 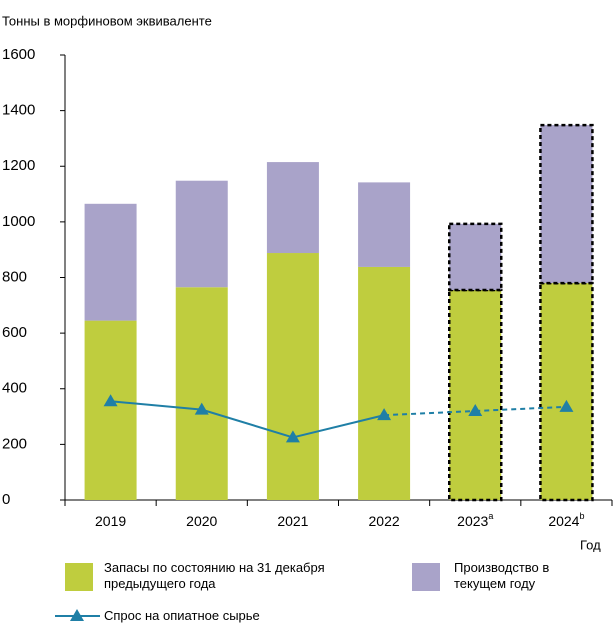 I want to click on category: 2021, so click(x=292, y=521).